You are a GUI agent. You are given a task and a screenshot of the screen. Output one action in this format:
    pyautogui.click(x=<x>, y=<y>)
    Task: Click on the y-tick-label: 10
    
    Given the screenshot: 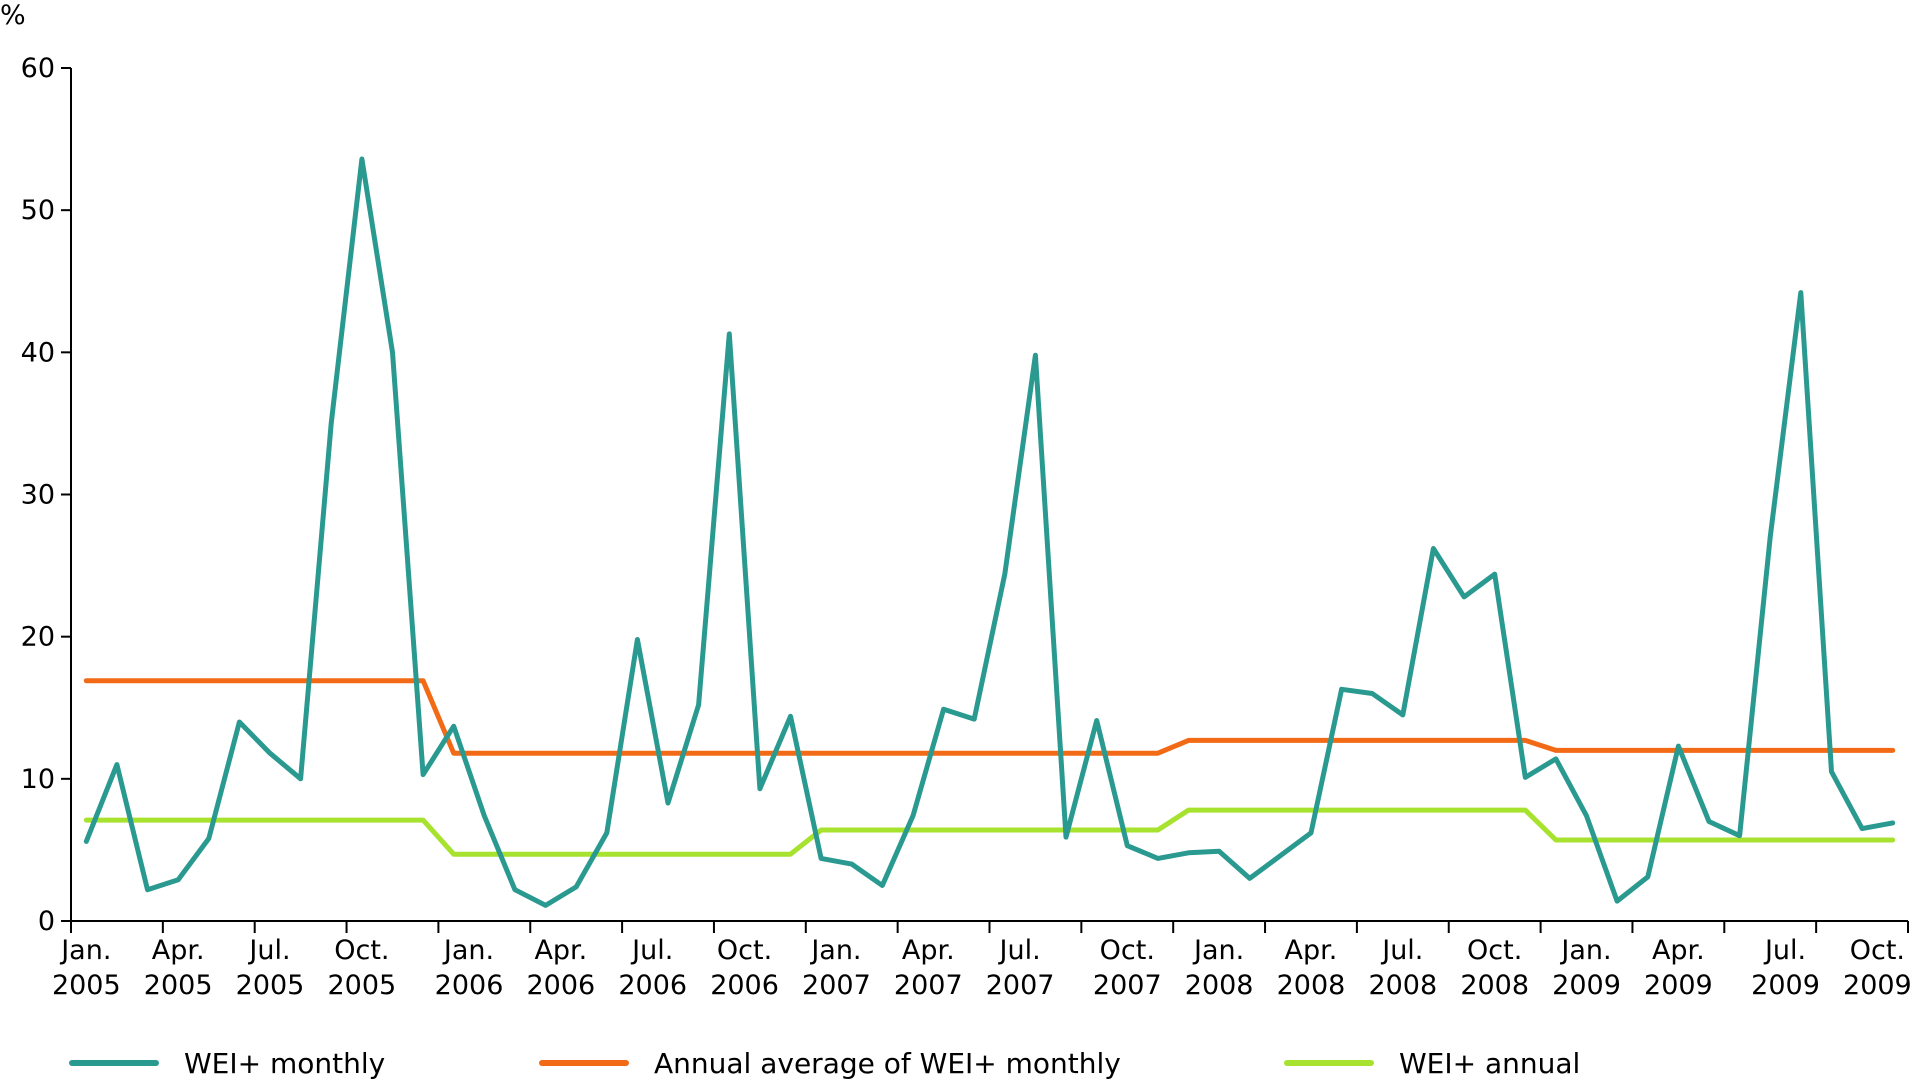 What is the action you would take?
    pyautogui.click(x=38, y=779)
    